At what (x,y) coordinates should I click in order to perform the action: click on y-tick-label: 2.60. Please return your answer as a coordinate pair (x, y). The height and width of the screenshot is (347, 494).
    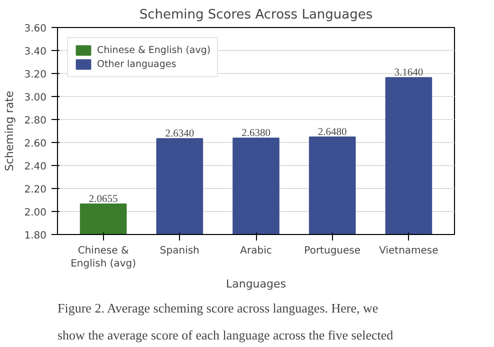
    Looking at the image, I should click on (35, 144).